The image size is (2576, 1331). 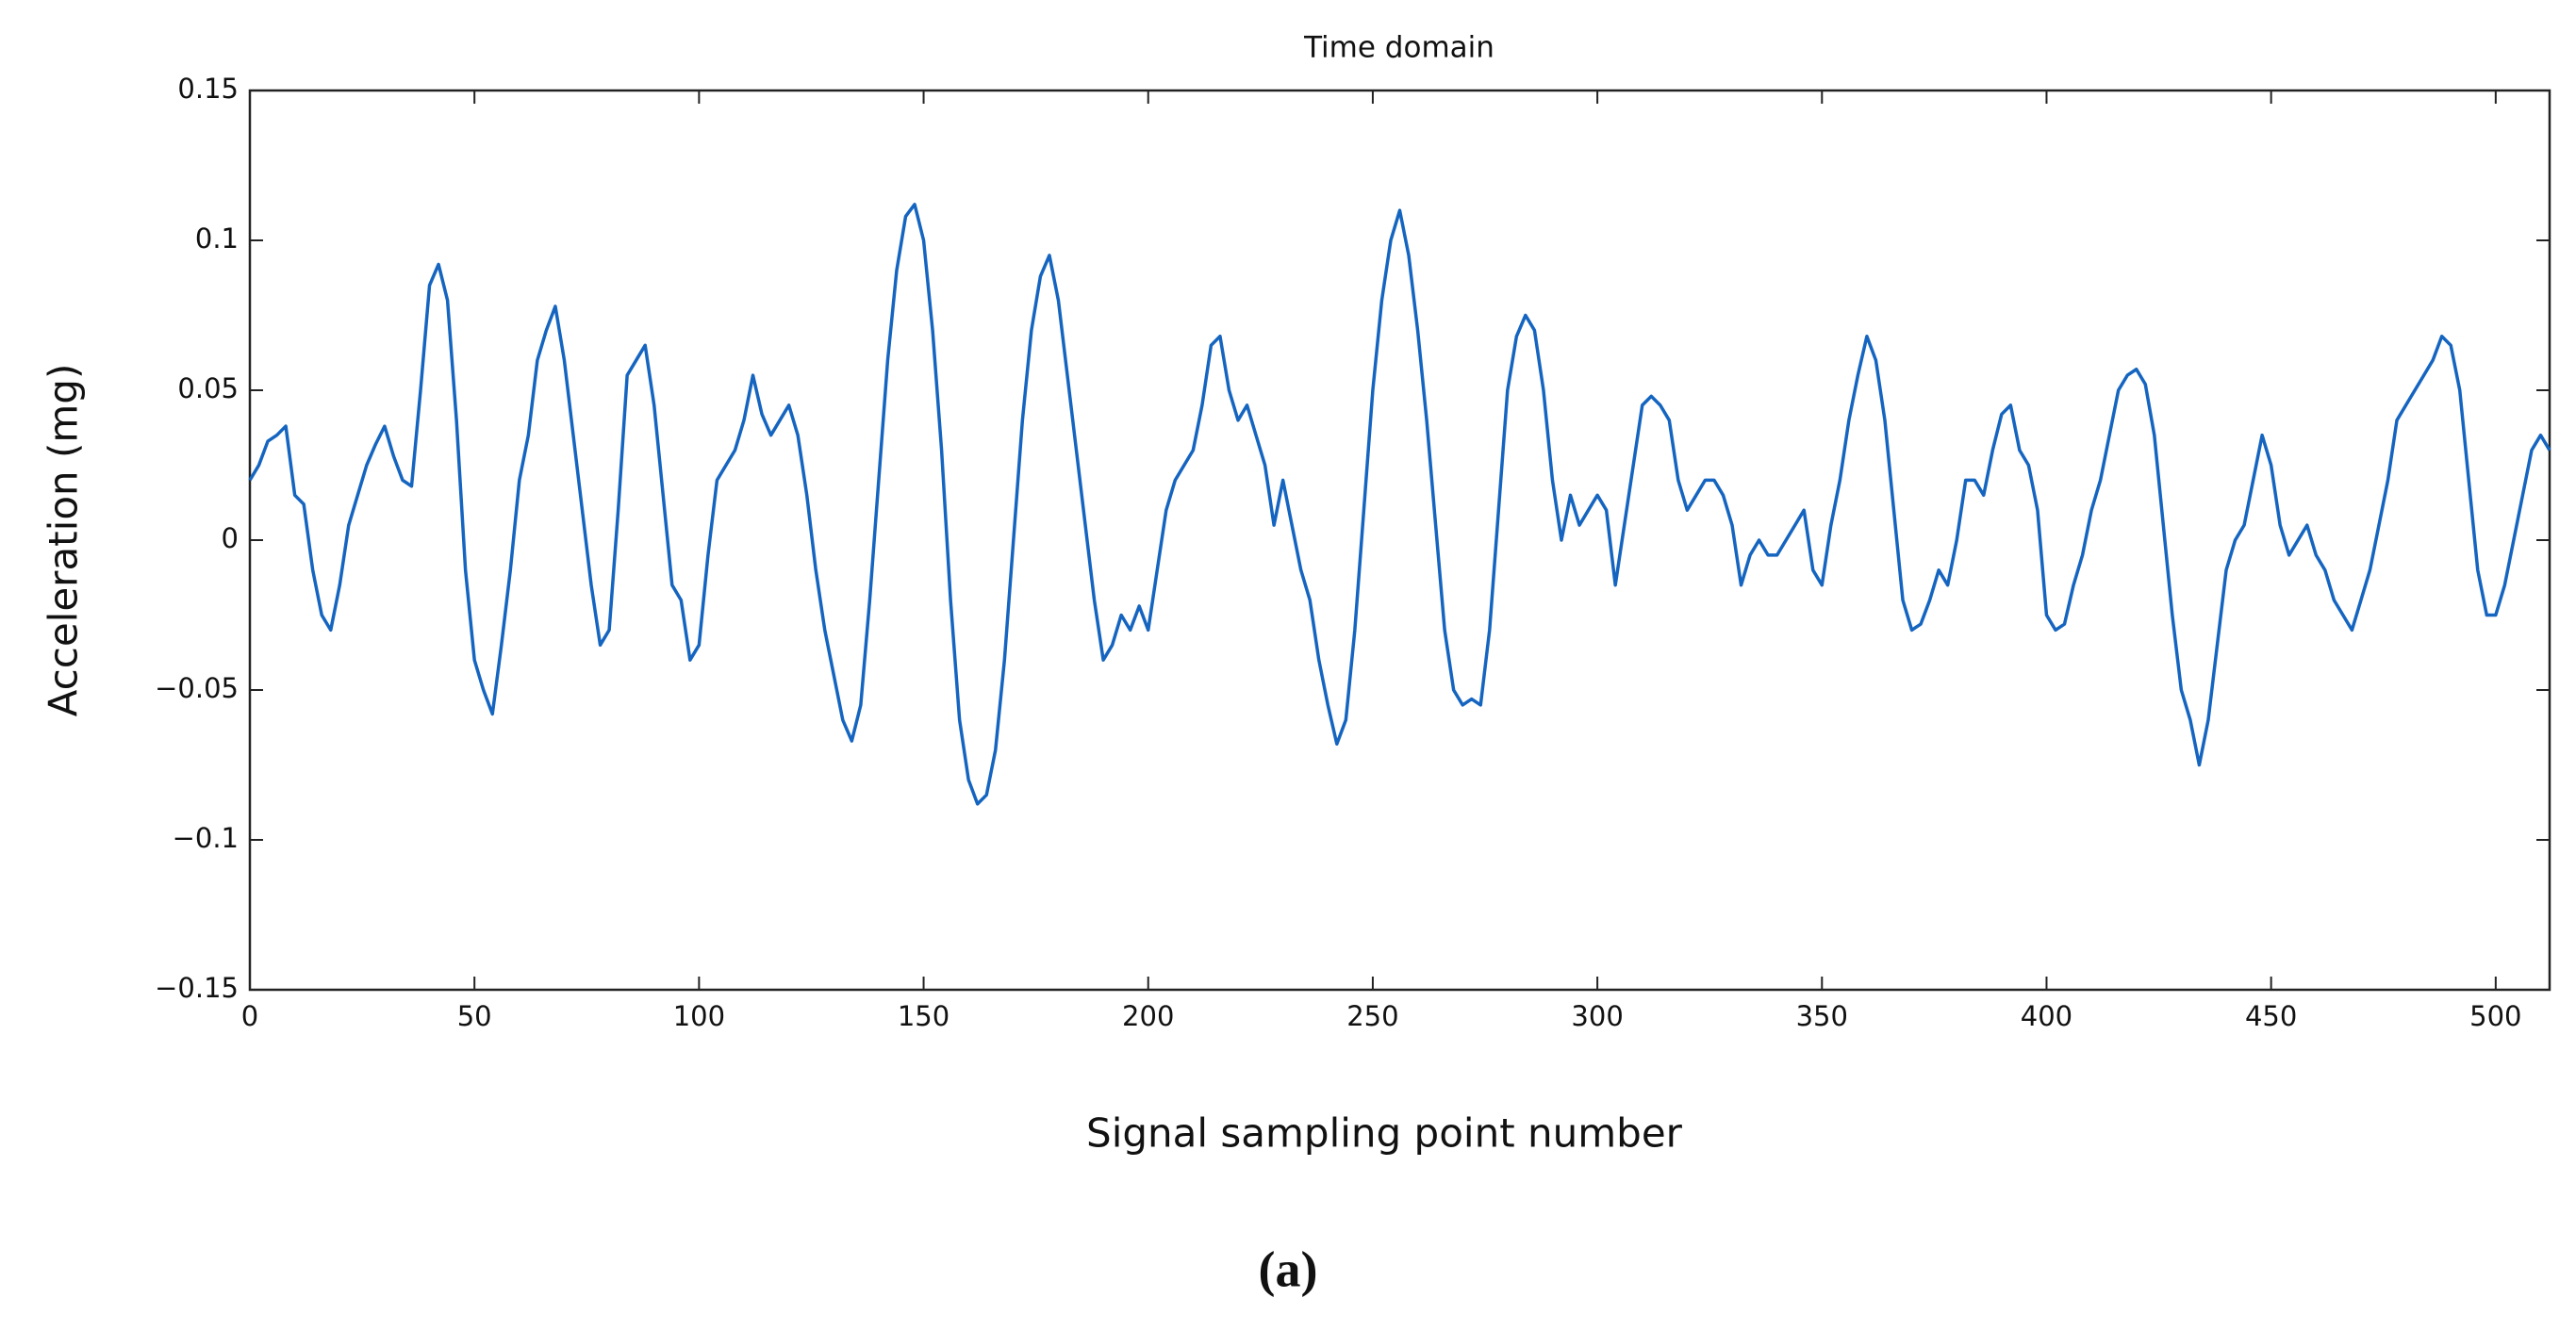 What do you see at coordinates (217, 238) in the screenshot?
I see `y-tick-label: 0.1` at bounding box center [217, 238].